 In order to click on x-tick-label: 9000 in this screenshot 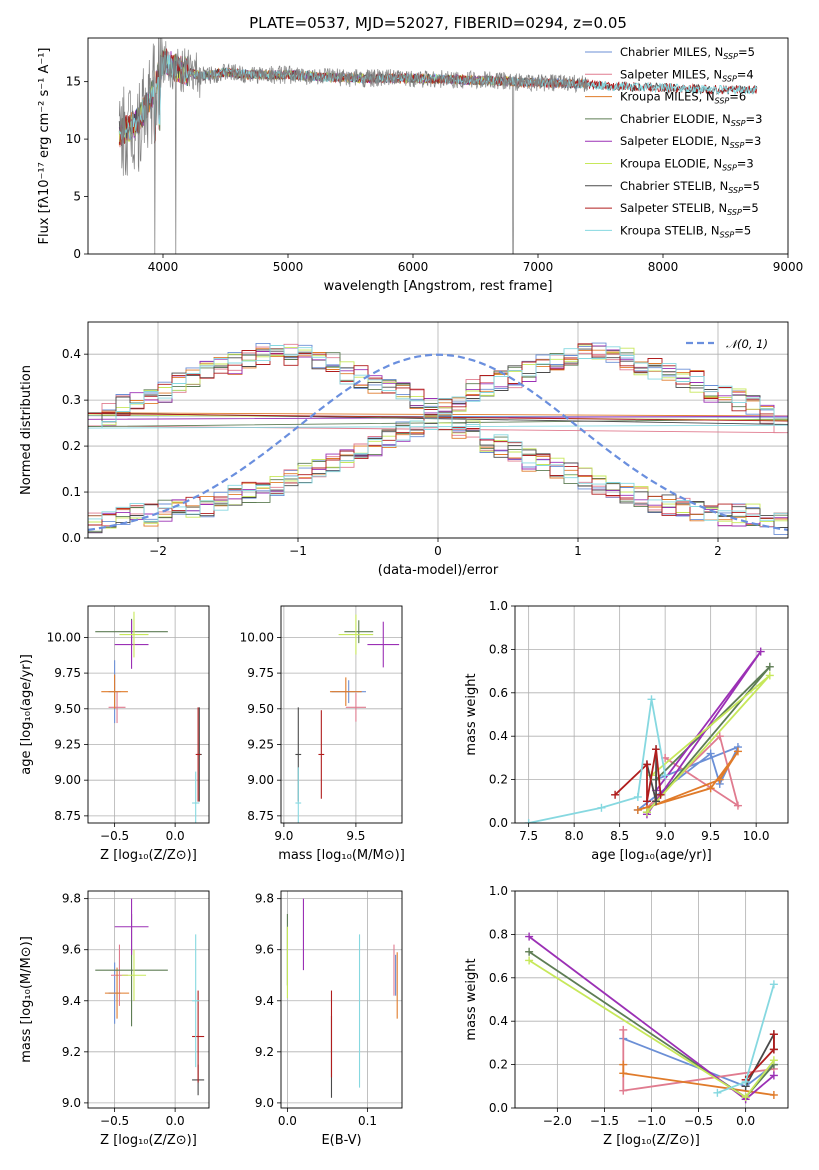, I will do `click(788, 267)`.